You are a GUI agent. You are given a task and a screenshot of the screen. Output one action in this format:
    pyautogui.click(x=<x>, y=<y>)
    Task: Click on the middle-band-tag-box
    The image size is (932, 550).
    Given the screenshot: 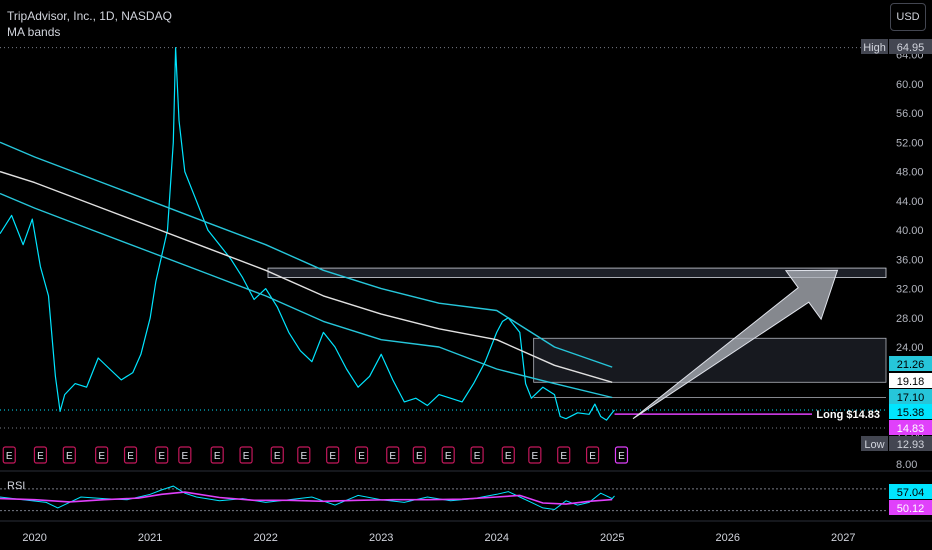 What is the action you would take?
    pyautogui.click(x=910, y=380)
    